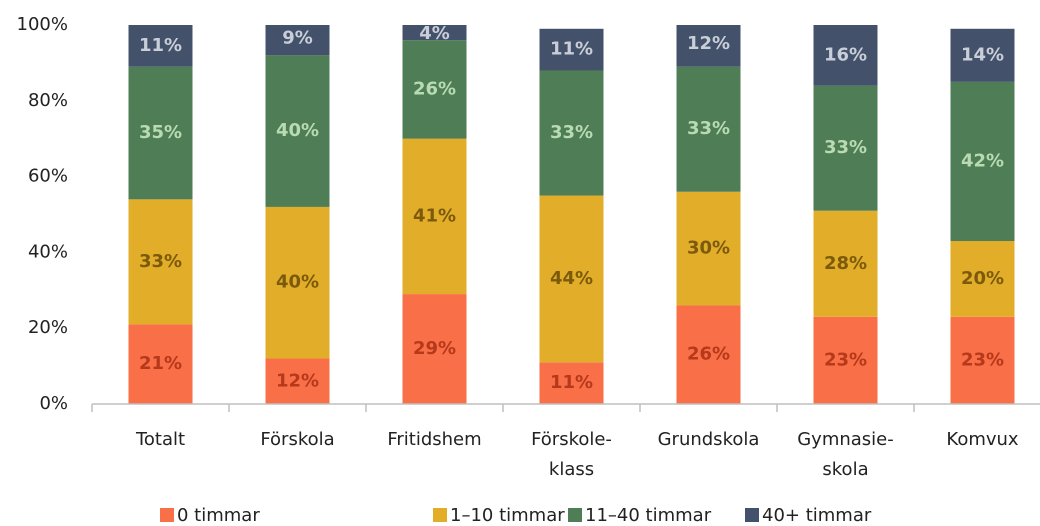 Image resolution: width=1040 pixels, height=526 pixels. What do you see at coordinates (434, 439) in the screenshot?
I see `x-tick-label: Fritidshem` at bounding box center [434, 439].